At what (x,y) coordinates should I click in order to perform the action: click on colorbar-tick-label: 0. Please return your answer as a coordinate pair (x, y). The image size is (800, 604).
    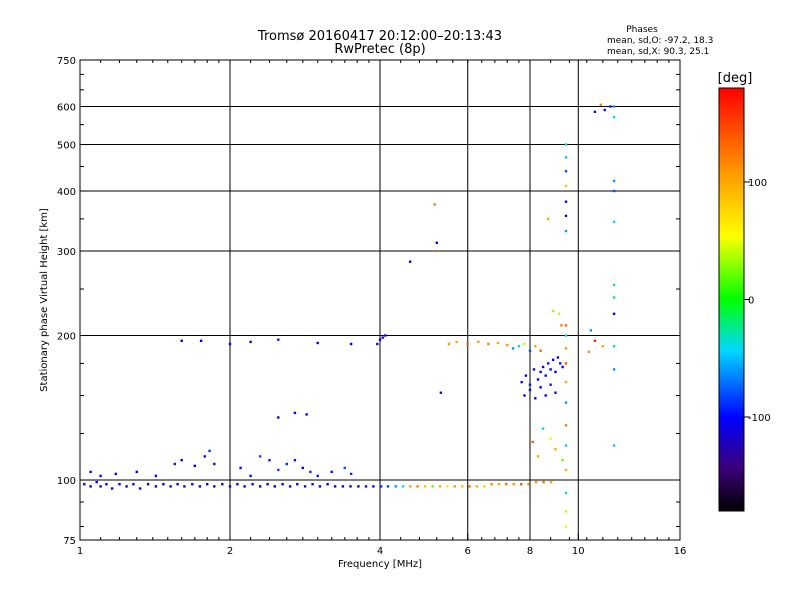
    Looking at the image, I should click on (751, 301).